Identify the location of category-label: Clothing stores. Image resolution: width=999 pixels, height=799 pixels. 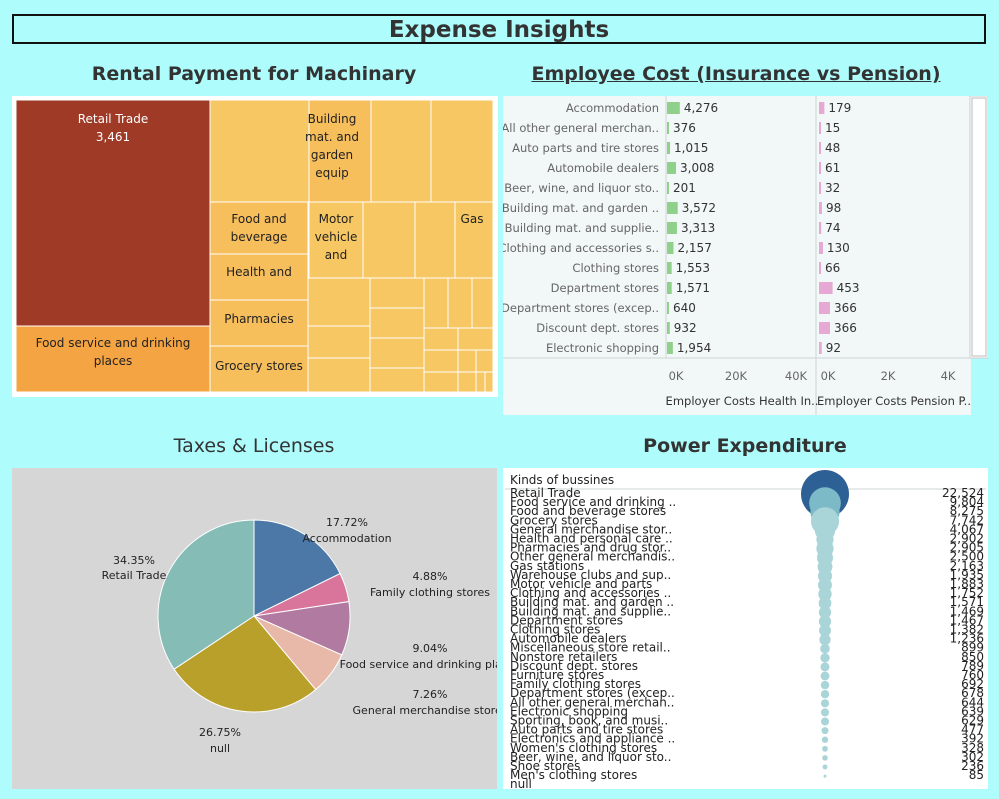
(615, 268).